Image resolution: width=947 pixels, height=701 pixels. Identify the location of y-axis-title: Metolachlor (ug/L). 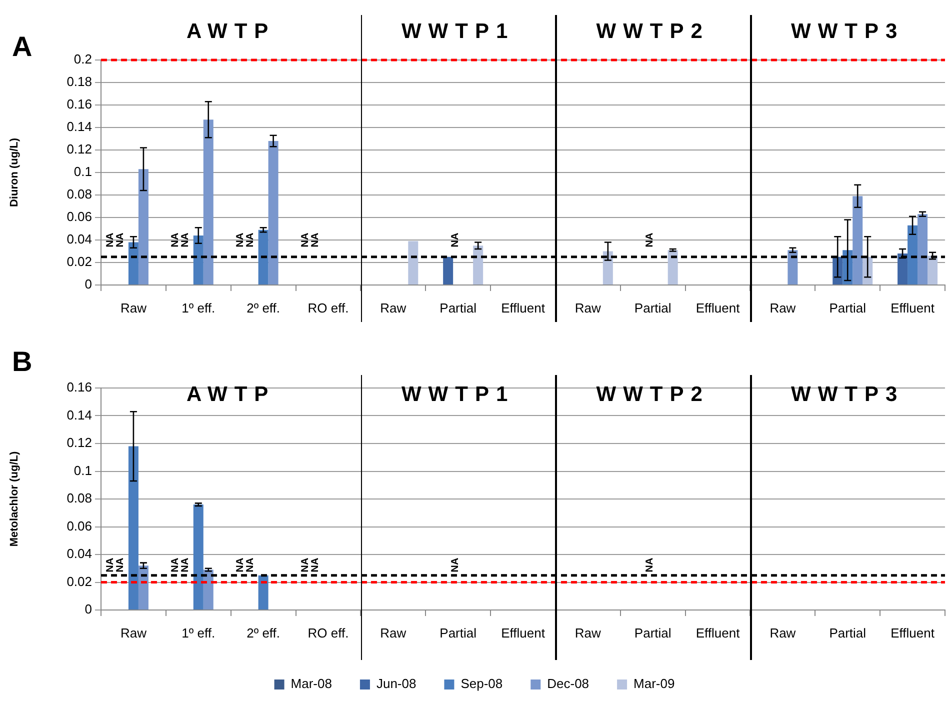
(14, 499).